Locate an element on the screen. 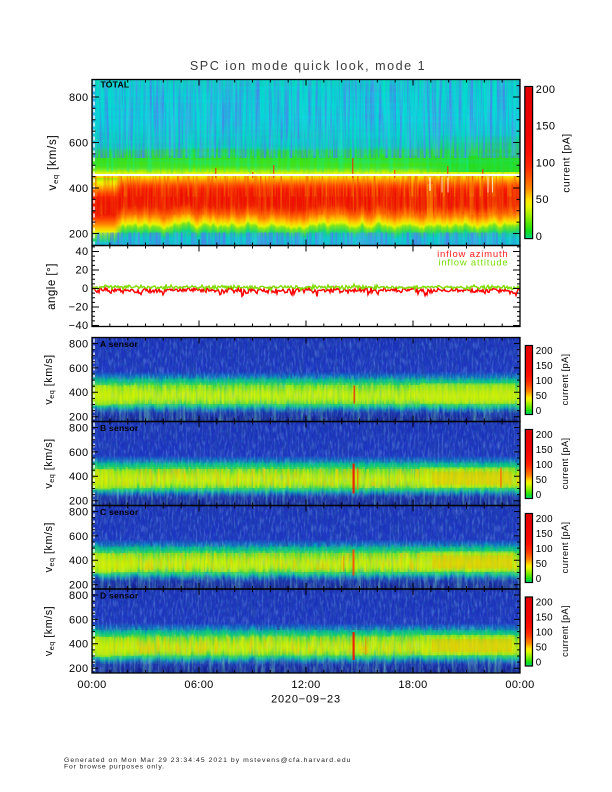 The image size is (612, 792). svg-text: angle [°] is located at coordinates (52, 286).